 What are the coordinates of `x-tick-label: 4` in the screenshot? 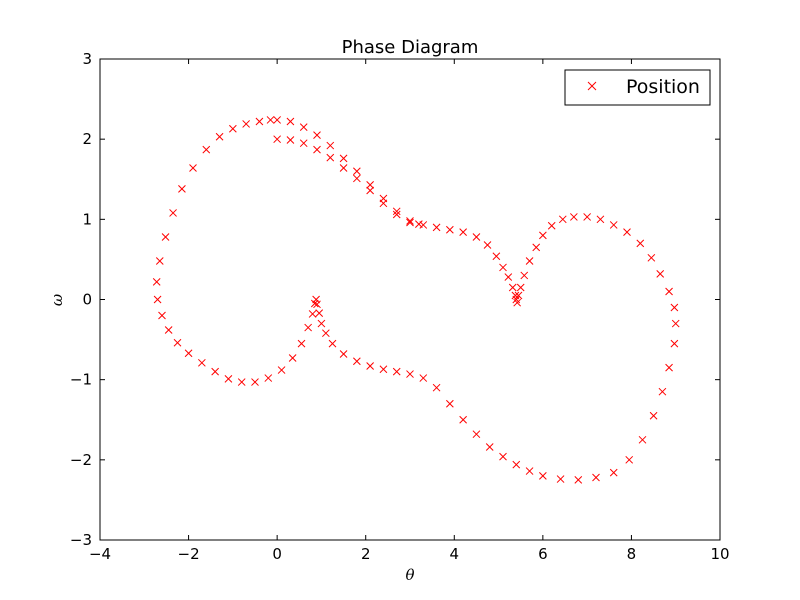 It's located at (455, 554).